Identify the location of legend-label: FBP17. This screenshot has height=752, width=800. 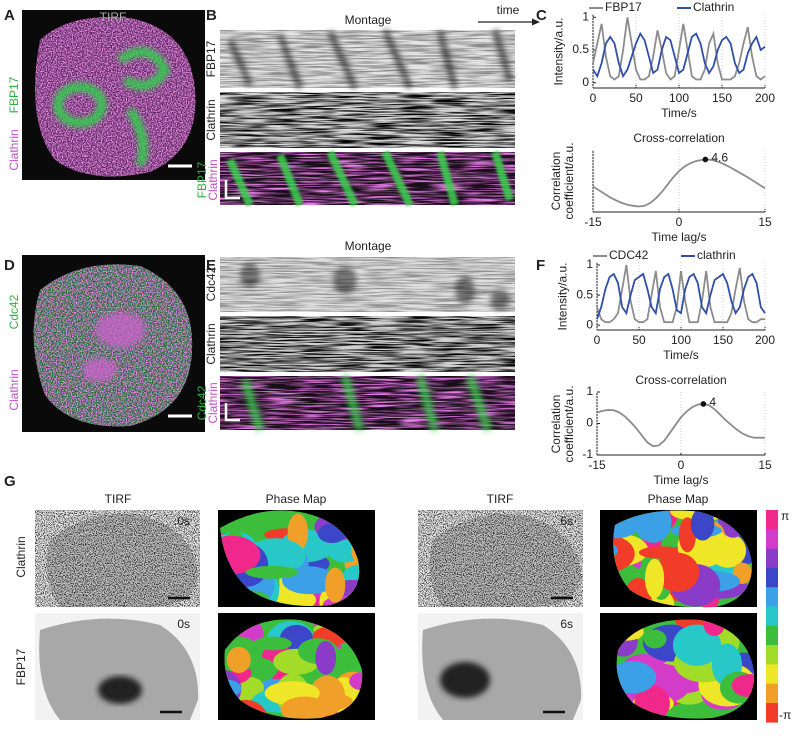
(623, 7).